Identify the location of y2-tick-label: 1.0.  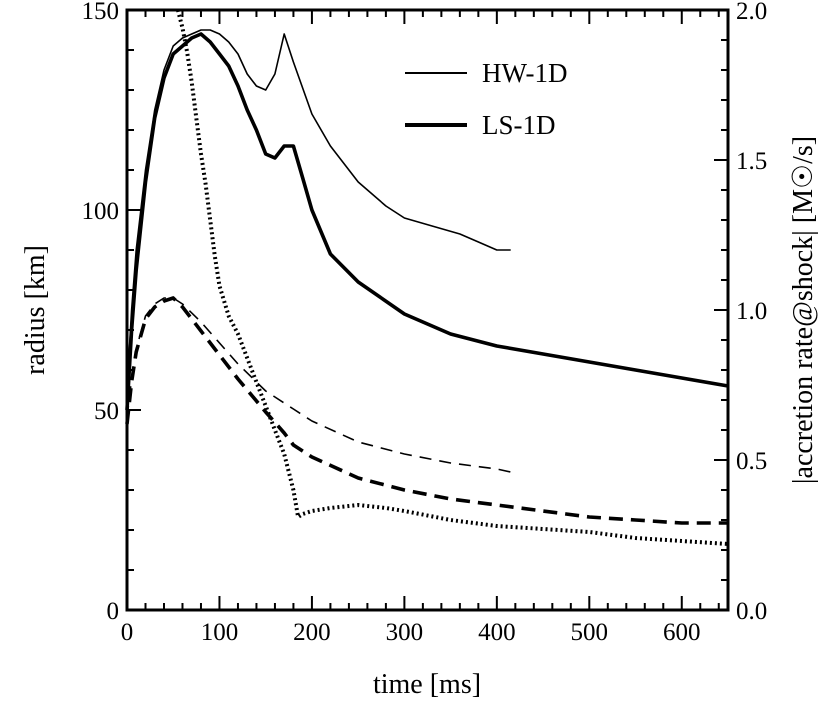
(751, 311).